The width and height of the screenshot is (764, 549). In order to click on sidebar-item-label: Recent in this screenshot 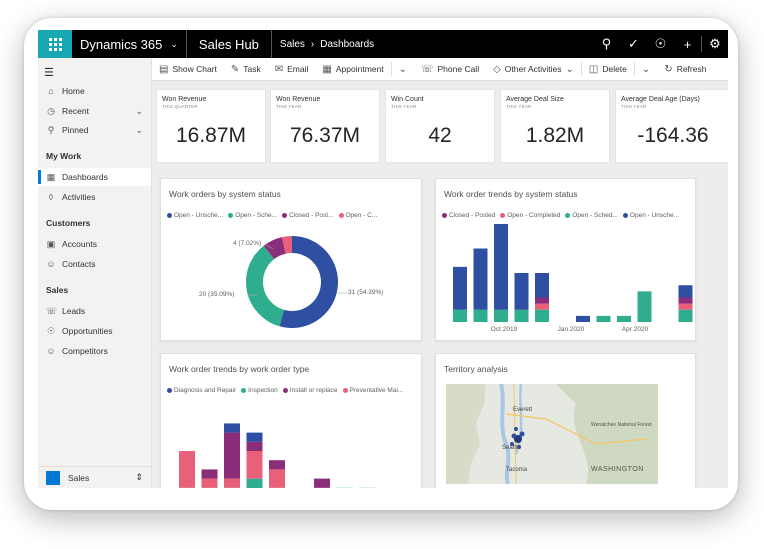, I will do `click(75, 111)`.